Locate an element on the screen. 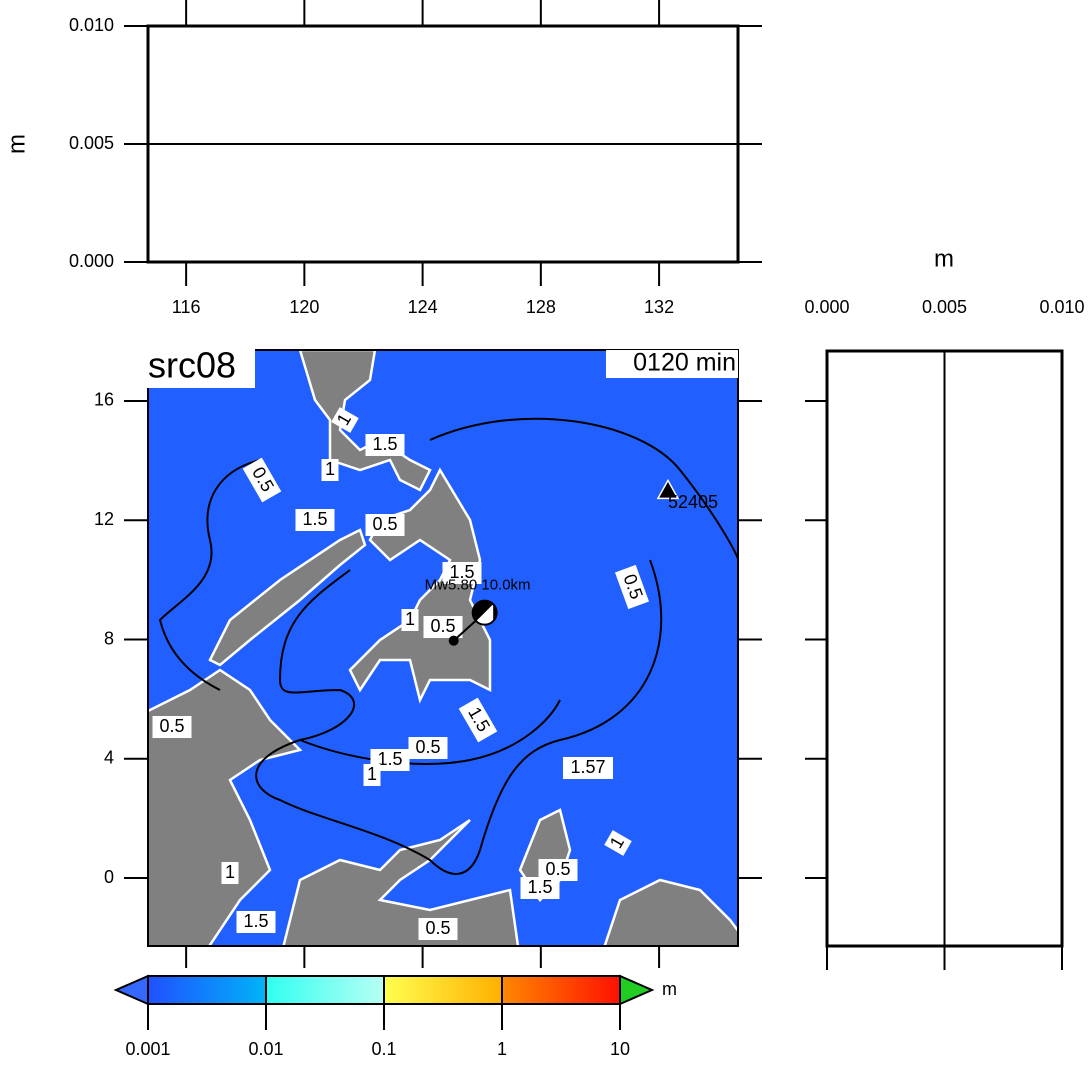  time-box is located at coordinates (672, 364).